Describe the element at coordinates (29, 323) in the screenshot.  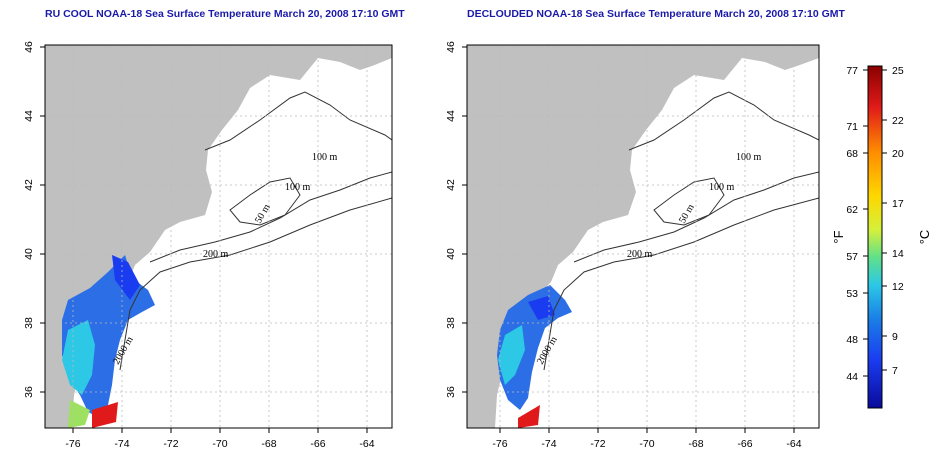
I see `left-y-tick: 38` at that location.